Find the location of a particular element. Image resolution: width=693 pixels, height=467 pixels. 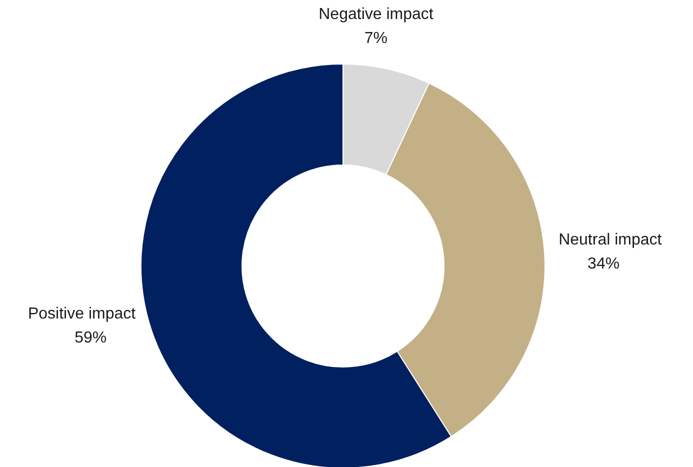

data-label: 7% is located at coordinates (376, 39).